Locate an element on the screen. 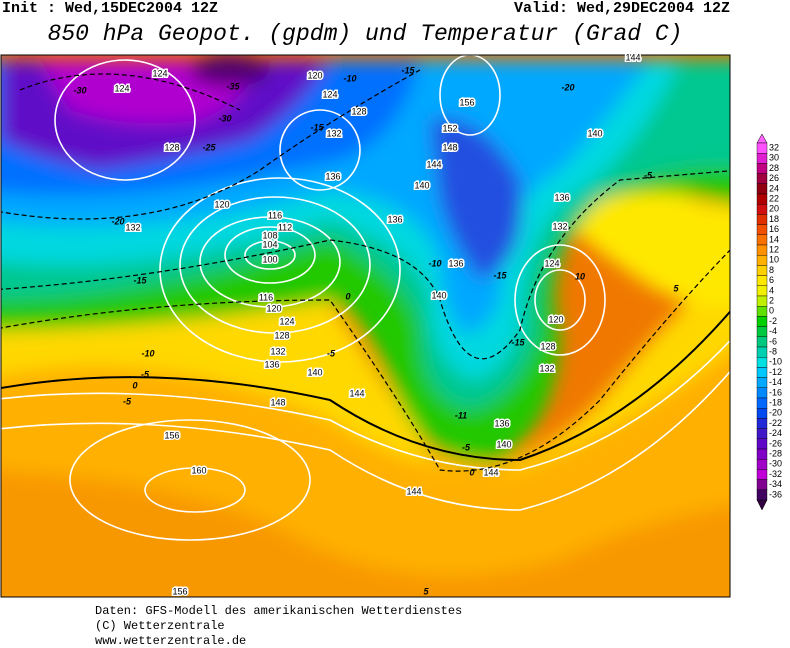 This screenshot has width=790, height=648. valid-time: Valid: Wed,29DEC2004 12Z is located at coordinates (622, 8).